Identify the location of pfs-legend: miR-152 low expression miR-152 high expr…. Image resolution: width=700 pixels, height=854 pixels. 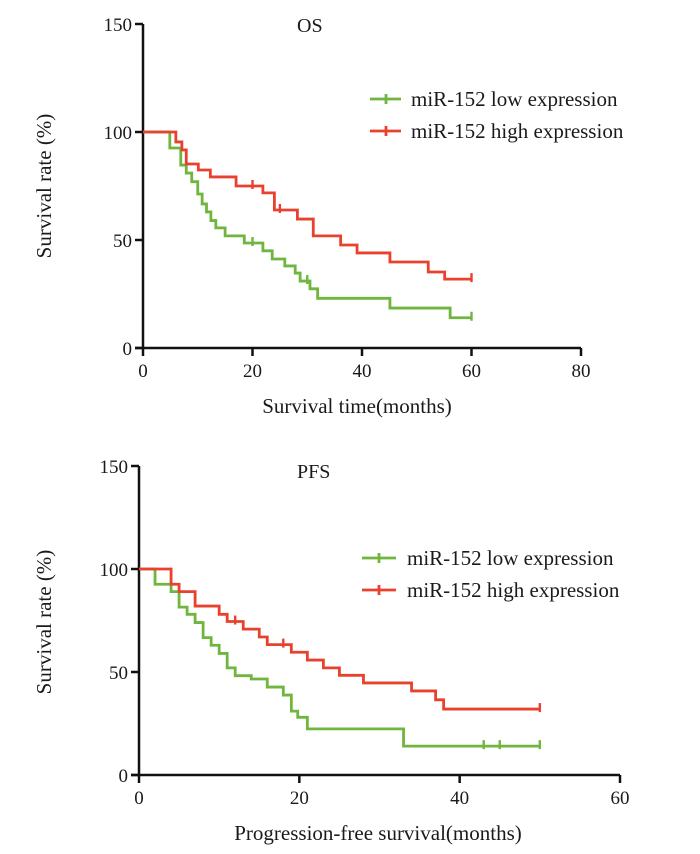
(491, 574).